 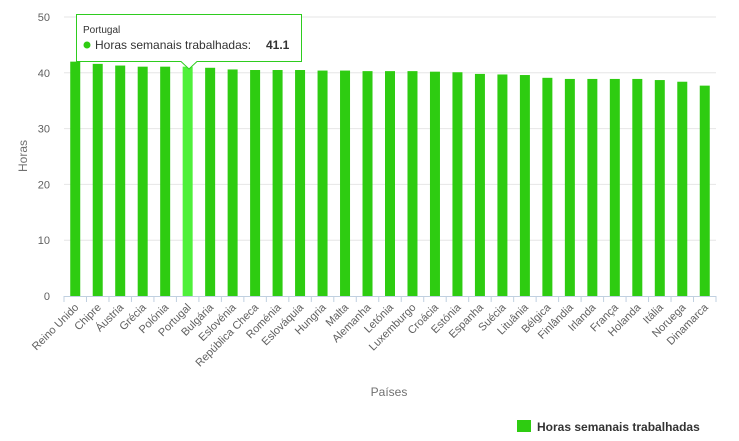 I want to click on y-tick-label: 50, so click(x=44, y=18).